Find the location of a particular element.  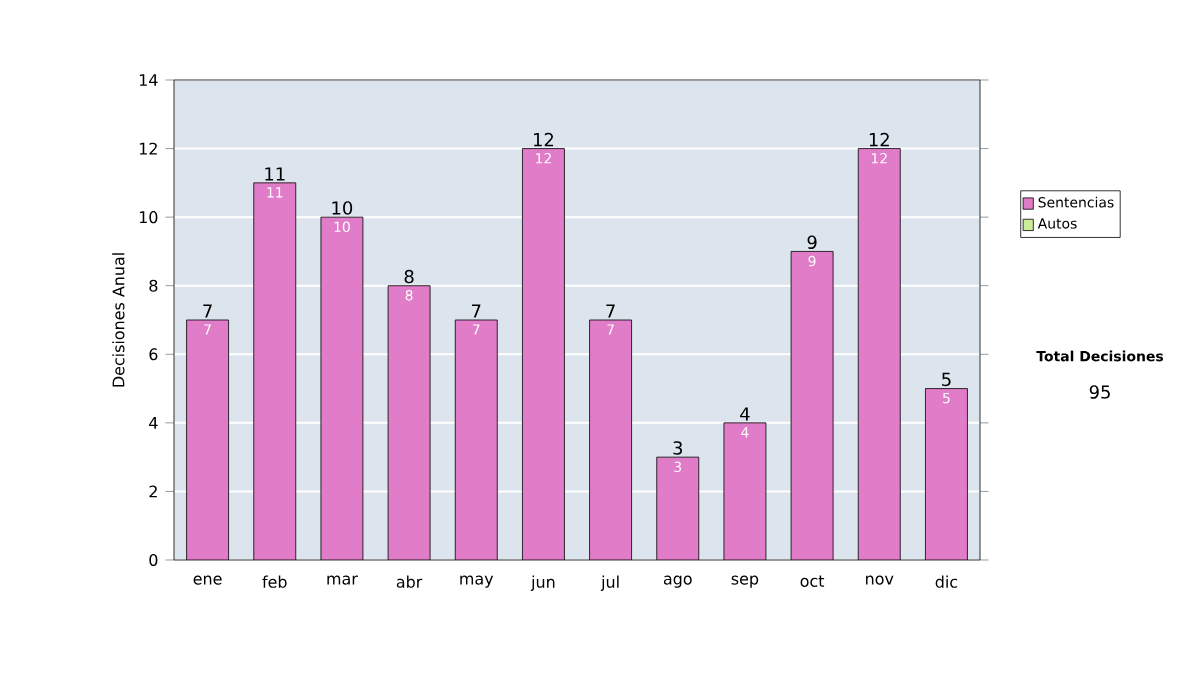

total-label: 10 is located at coordinates (342, 208).